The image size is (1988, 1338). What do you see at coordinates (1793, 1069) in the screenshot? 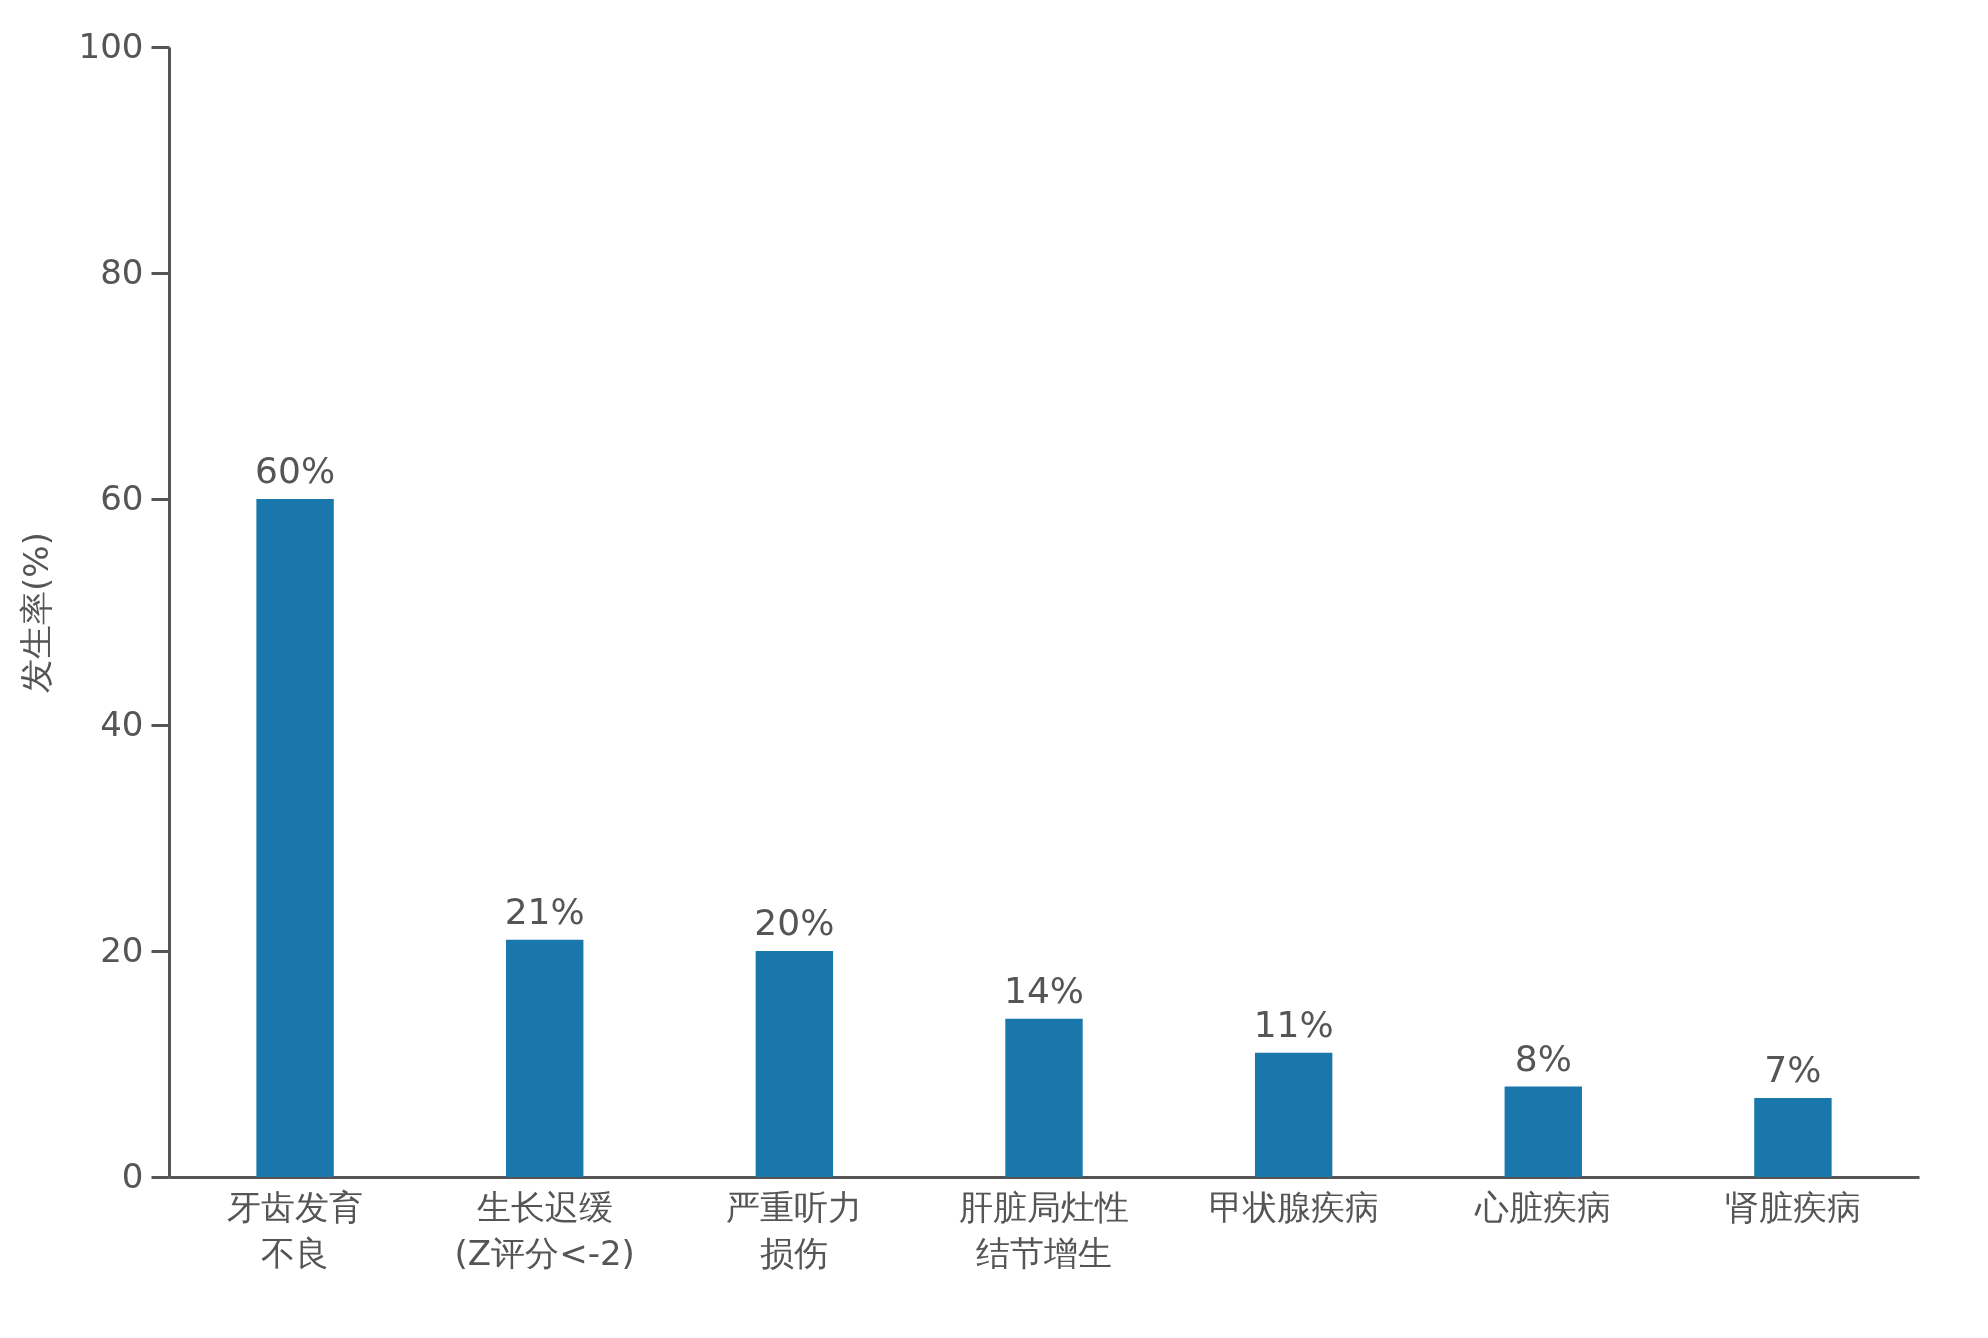
I see `data-label: 7%` at bounding box center [1793, 1069].